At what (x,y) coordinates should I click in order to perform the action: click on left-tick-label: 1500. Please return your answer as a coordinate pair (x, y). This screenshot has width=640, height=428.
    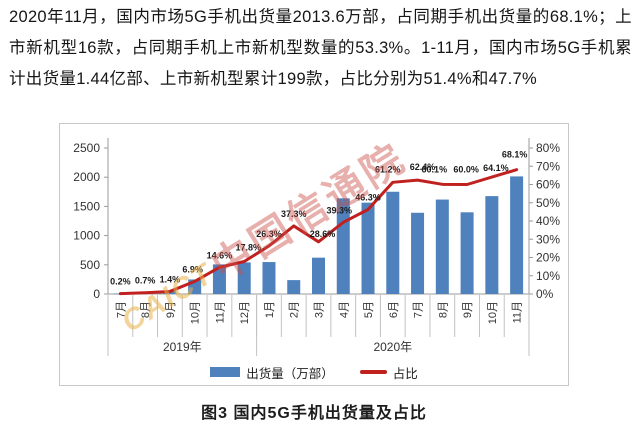
    Looking at the image, I should click on (86, 206).